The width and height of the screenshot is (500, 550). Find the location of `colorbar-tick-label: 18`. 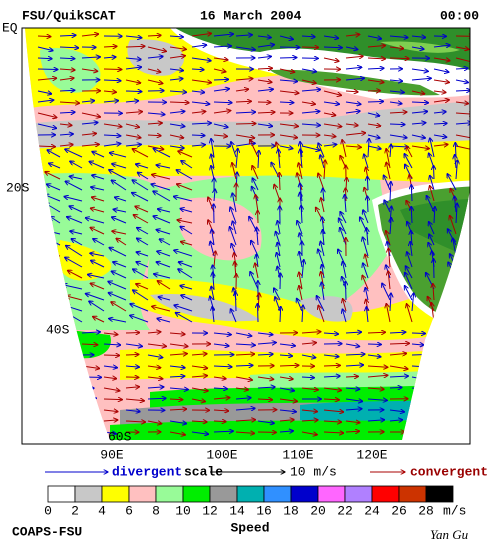

colorbar-tick-label: 18 is located at coordinates (291, 510).